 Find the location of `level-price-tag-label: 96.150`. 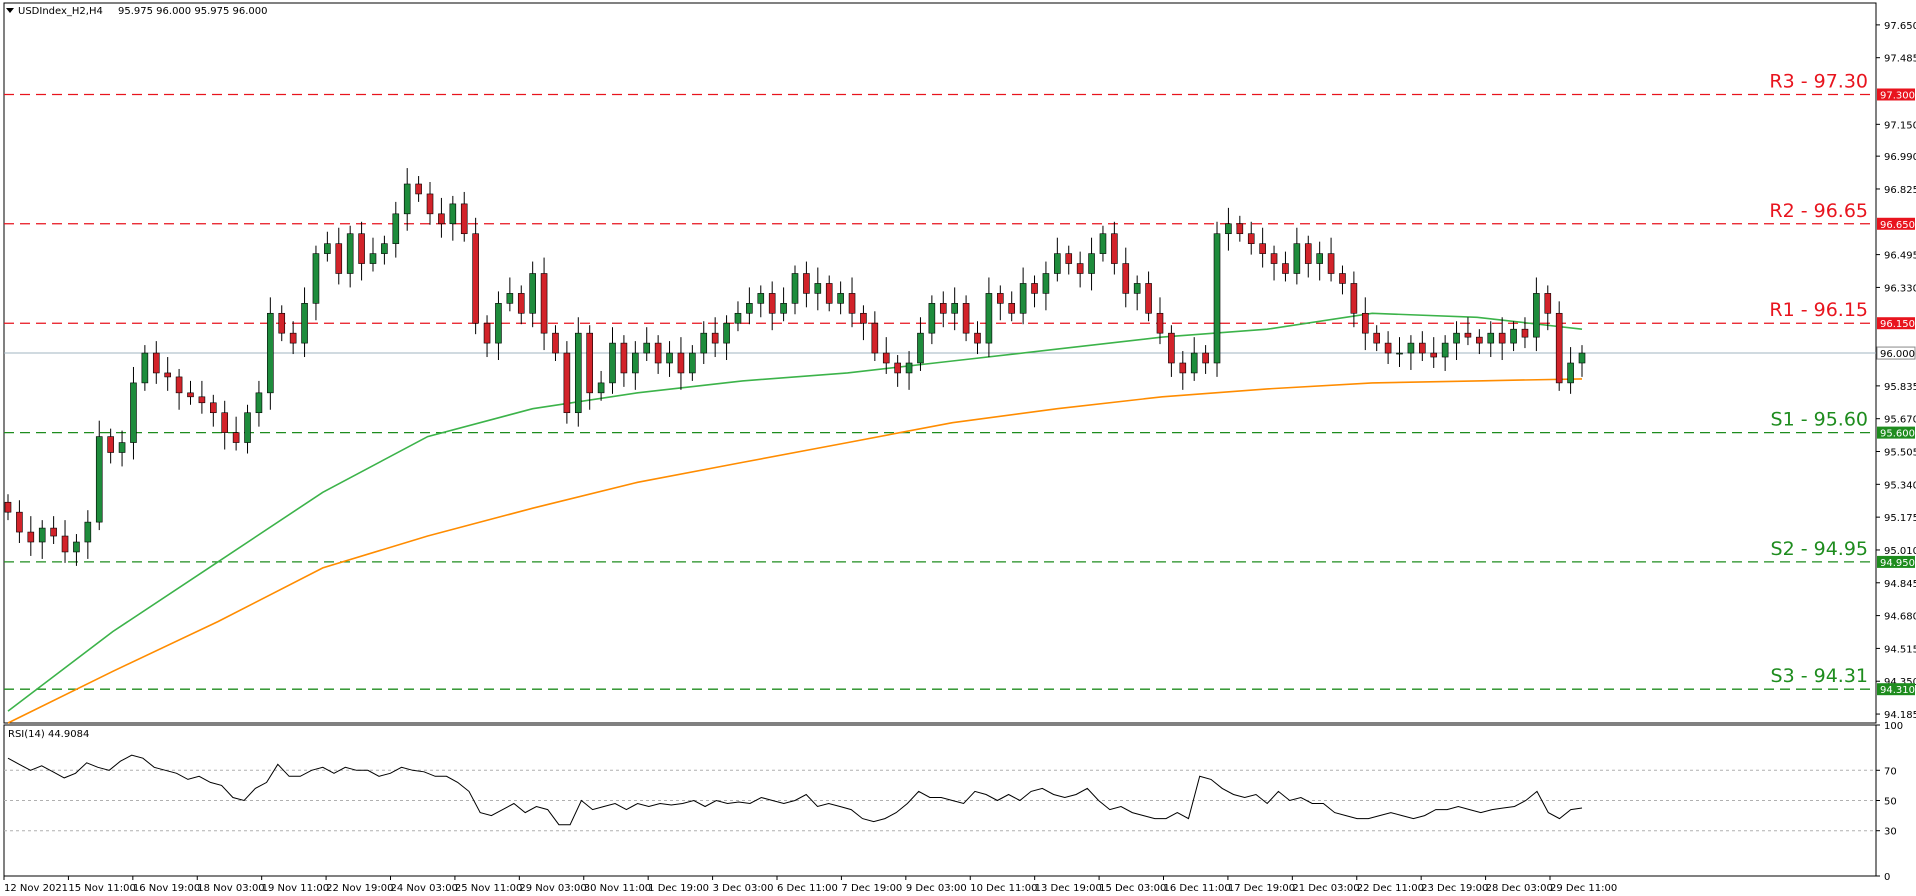

level-price-tag-label: 96.150 is located at coordinates (1897, 324).